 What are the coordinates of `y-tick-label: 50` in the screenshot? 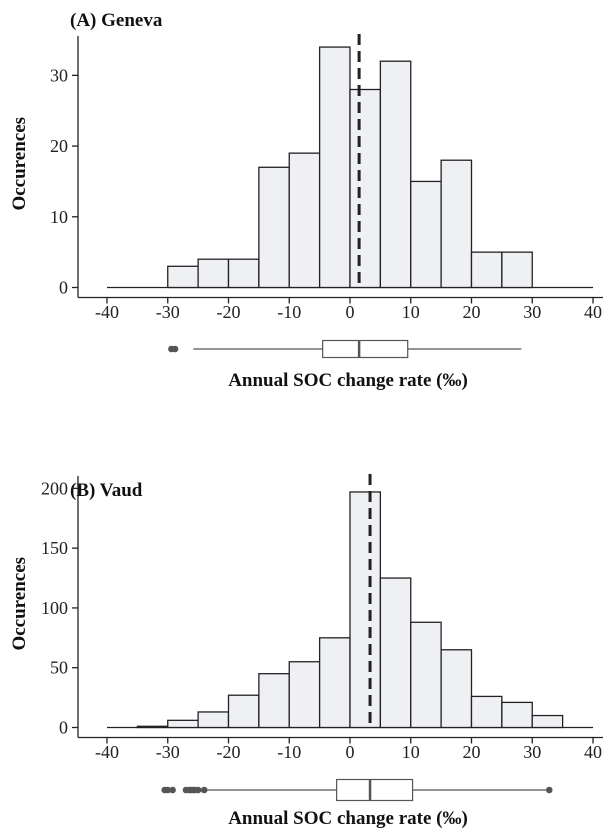 It's located at (59, 668).